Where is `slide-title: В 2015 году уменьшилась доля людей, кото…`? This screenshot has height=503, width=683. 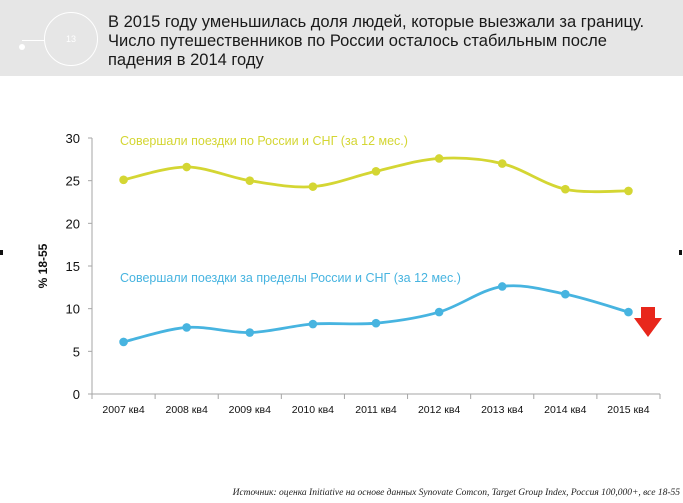
slide-title: В 2015 году уменьшилась доля людей, кото… is located at coordinates (376, 41).